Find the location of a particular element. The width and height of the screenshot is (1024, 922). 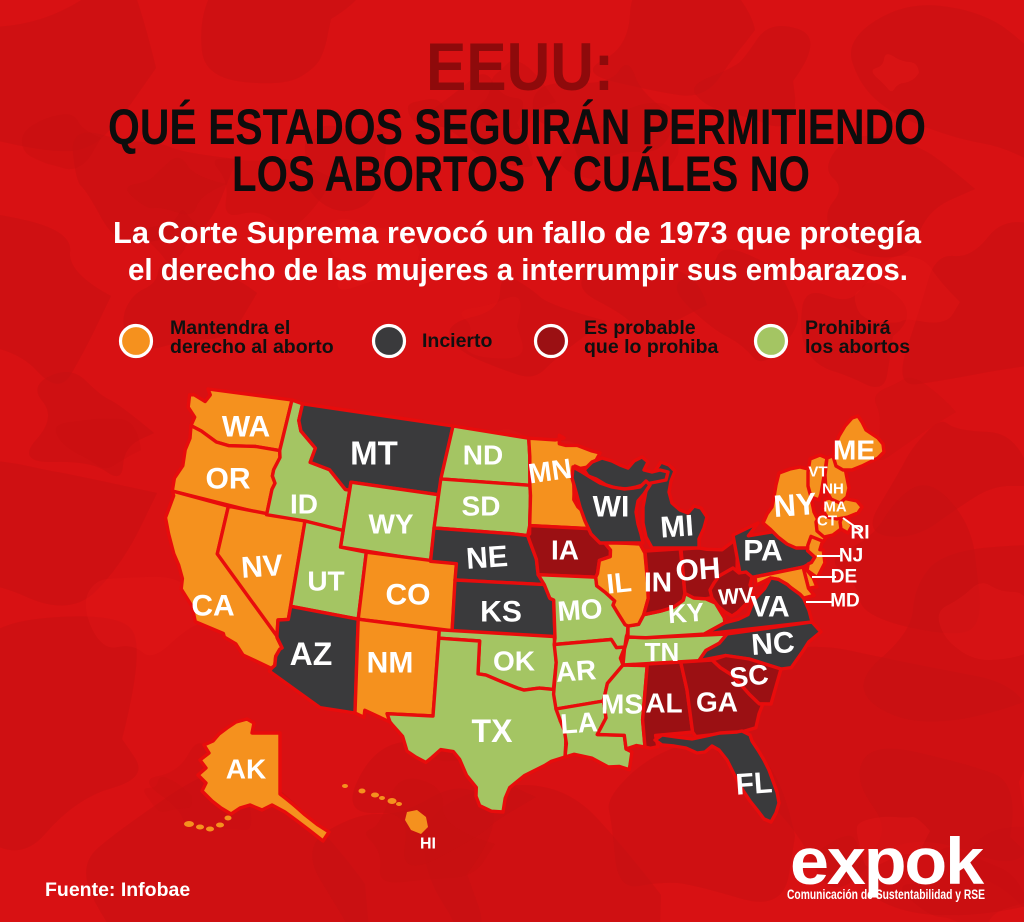

svg-text: ND is located at coordinates (483, 455).